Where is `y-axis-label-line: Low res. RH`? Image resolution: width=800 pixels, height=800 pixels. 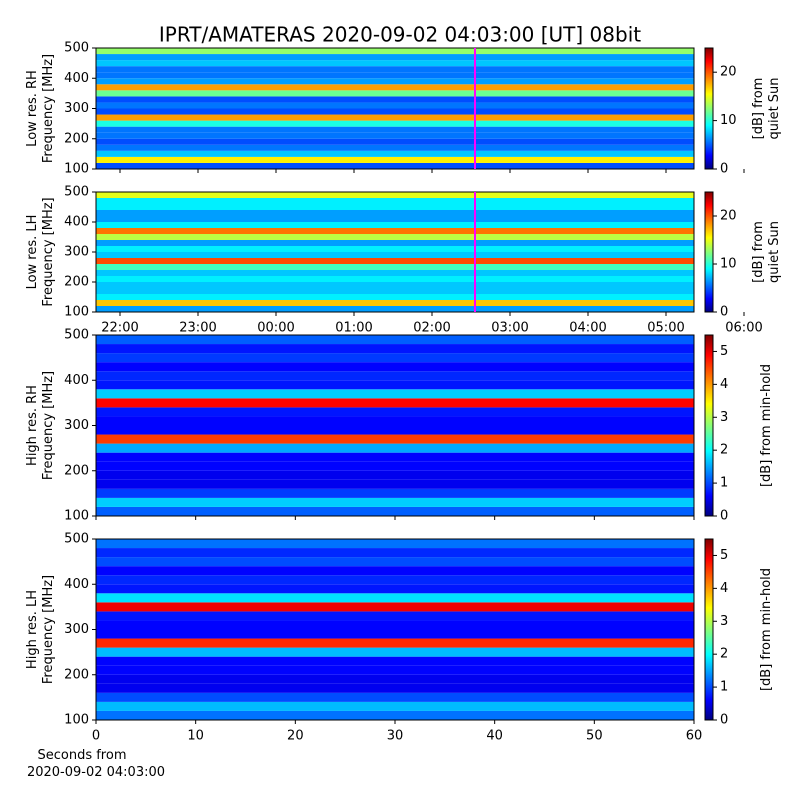 y-axis-label-line: Low res. RH is located at coordinates (32, 108).